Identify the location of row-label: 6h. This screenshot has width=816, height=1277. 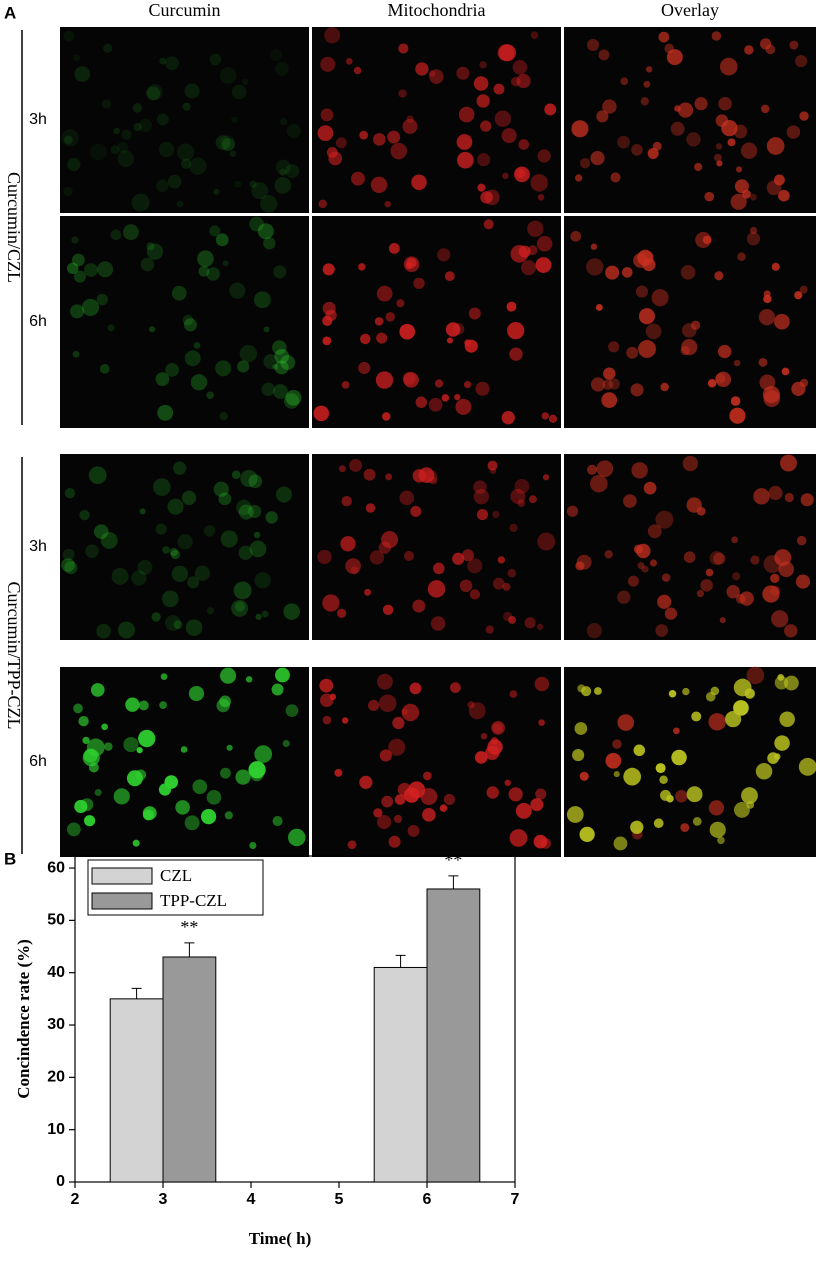
(38, 321).